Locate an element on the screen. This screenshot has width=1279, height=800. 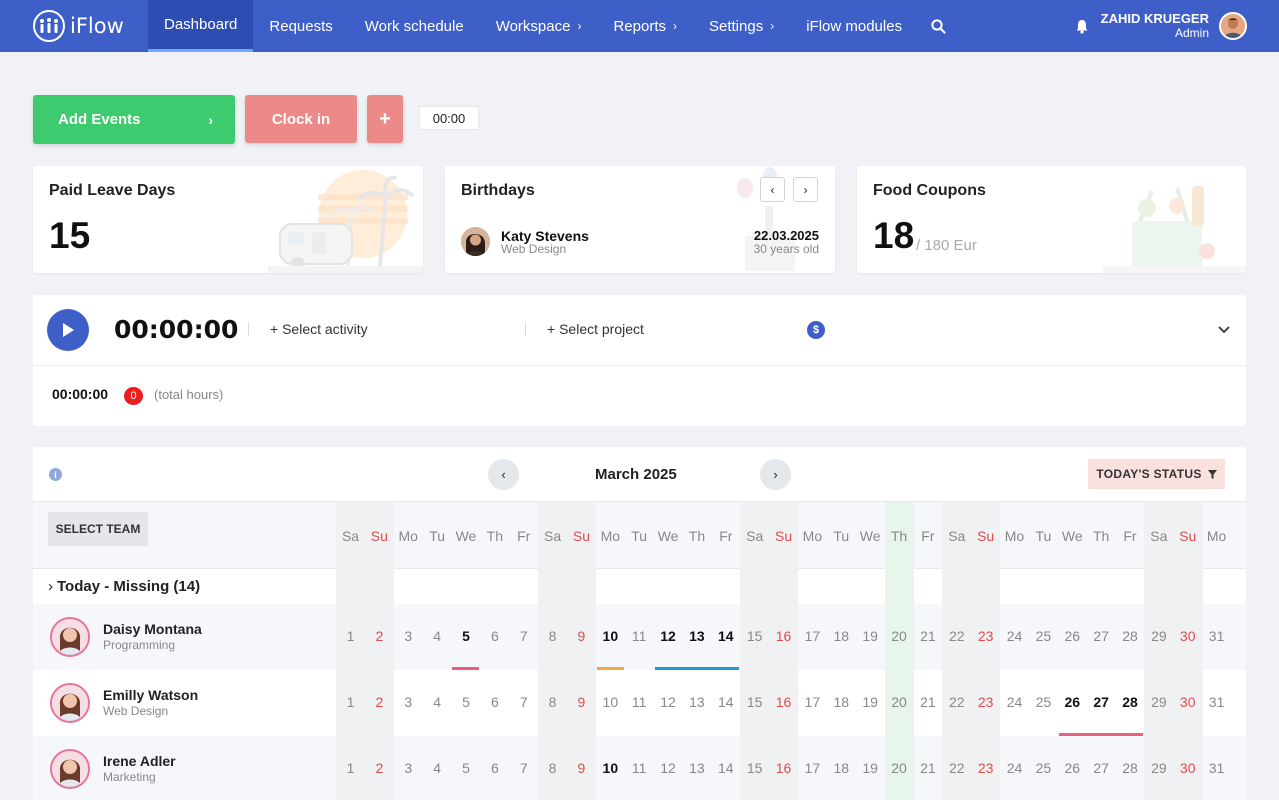
todays-status-button: TODAY'S STATUS is located at coordinates (1156, 474).